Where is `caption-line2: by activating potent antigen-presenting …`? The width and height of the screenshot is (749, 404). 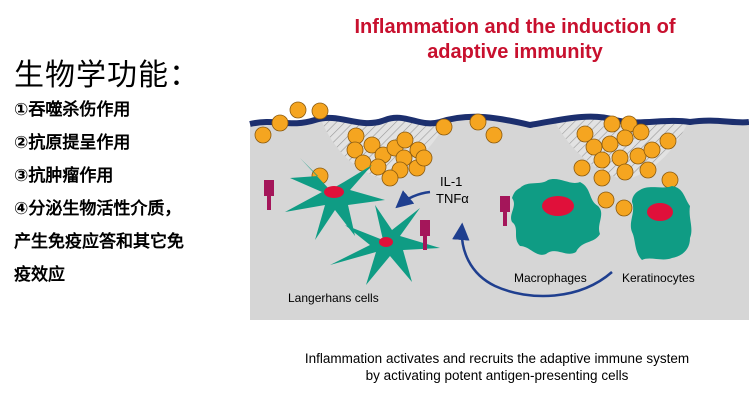 caption-line2: by activating potent antigen-presenting … is located at coordinates (497, 375).